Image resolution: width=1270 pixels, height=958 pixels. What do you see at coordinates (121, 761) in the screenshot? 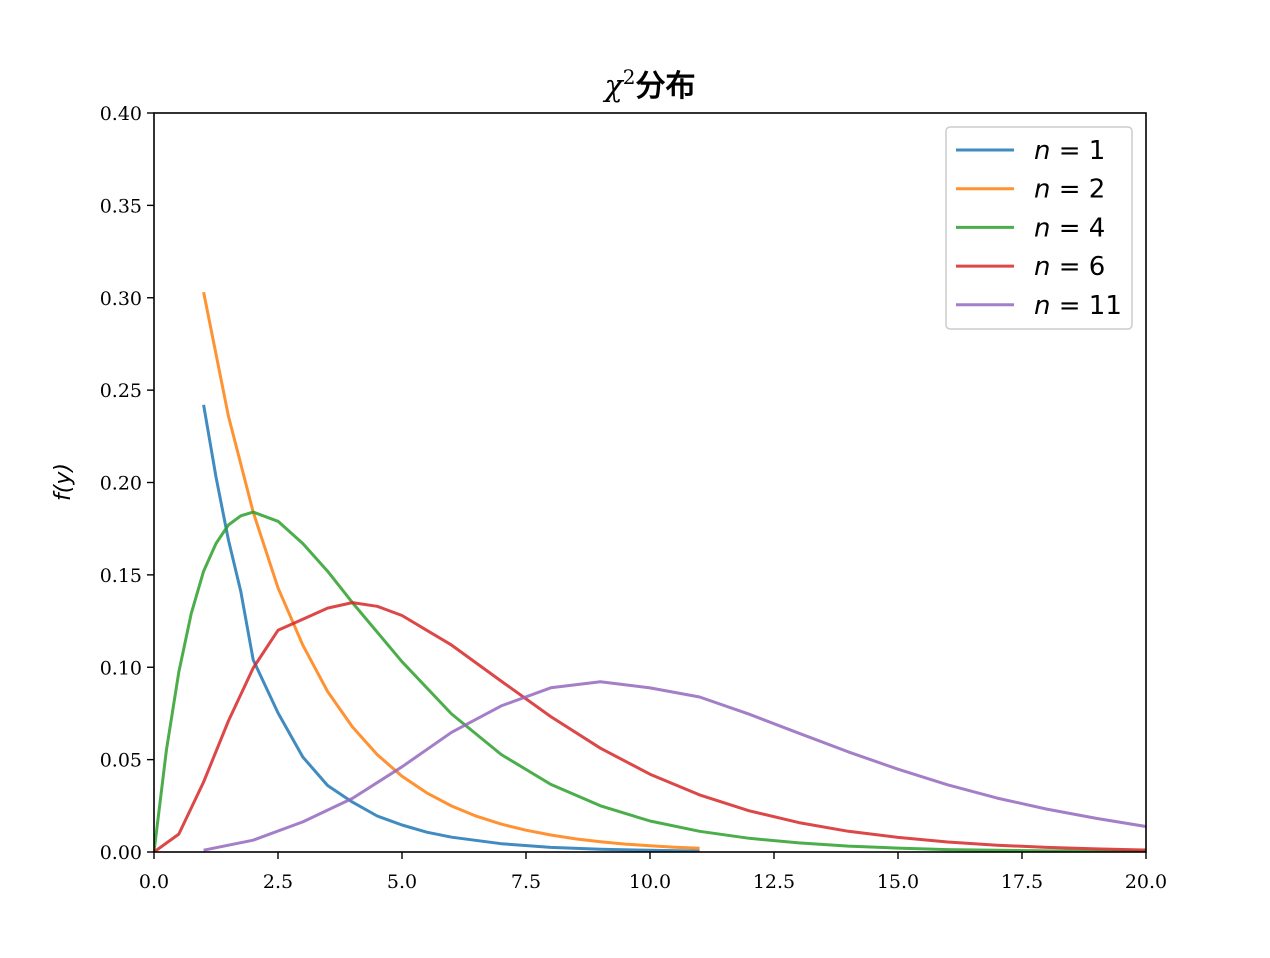
I see `y-tick-label: 0.05` at bounding box center [121, 761].